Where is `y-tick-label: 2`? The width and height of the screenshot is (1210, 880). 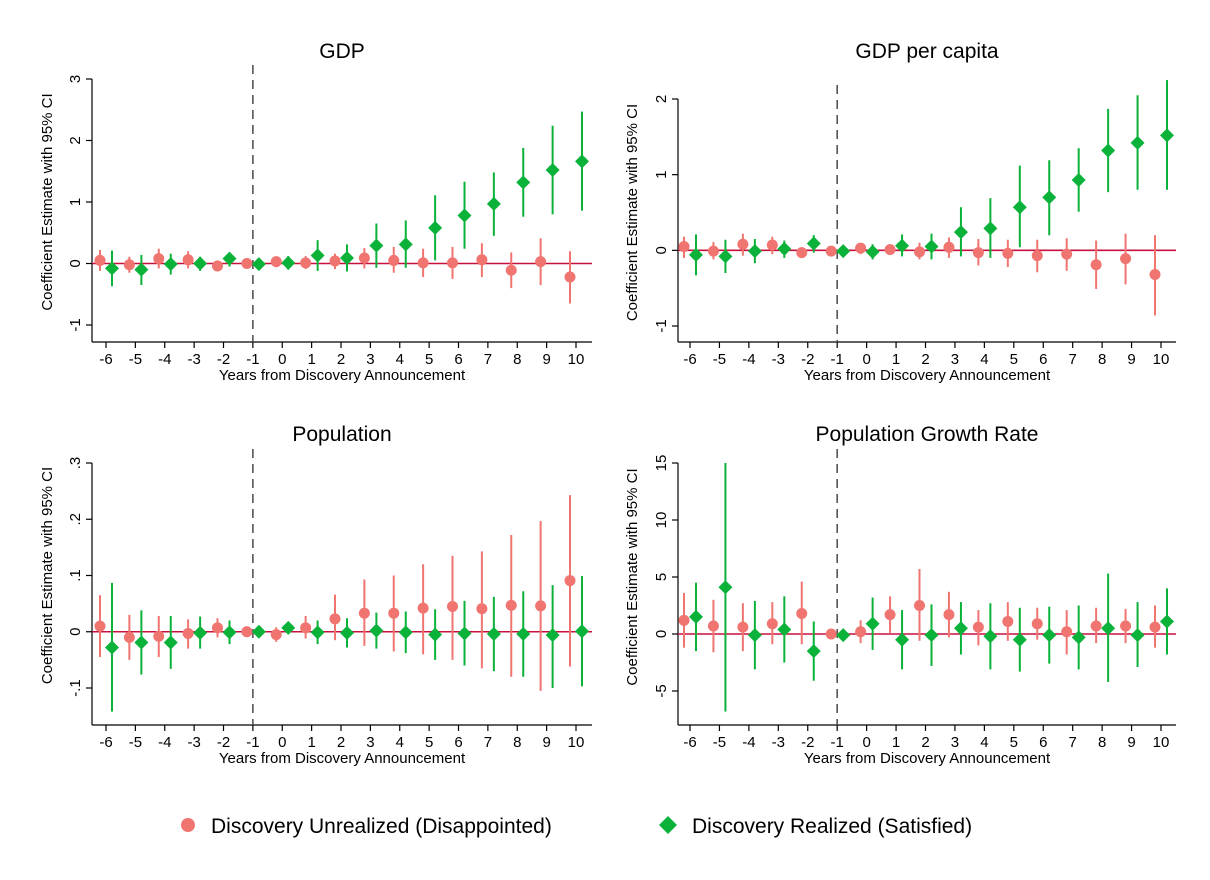 y-tick-label: 2 is located at coordinates (75, 140).